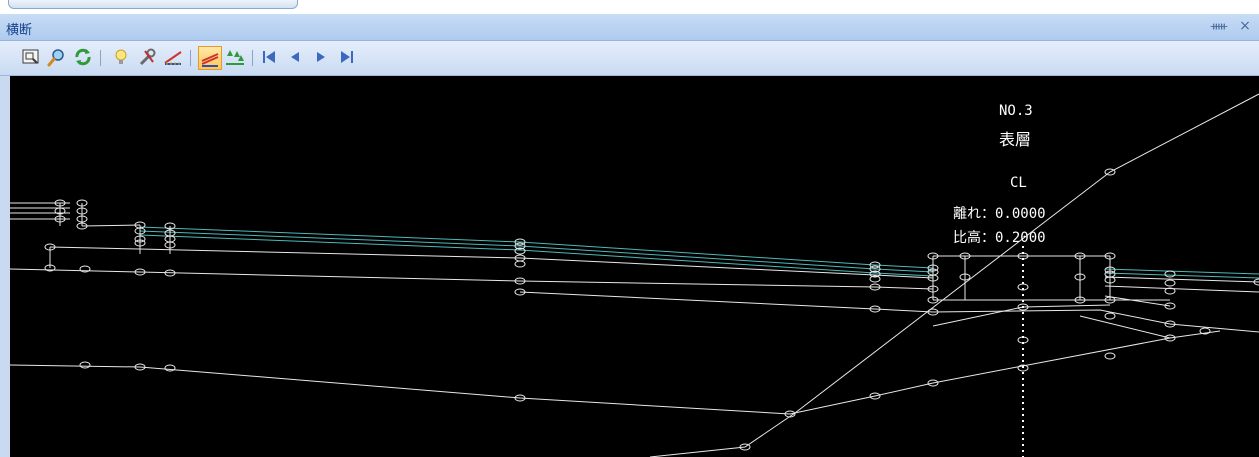  What do you see at coordinates (295, 57) in the screenshot?
I see `prev-icon` at bounding box center [295, 57].